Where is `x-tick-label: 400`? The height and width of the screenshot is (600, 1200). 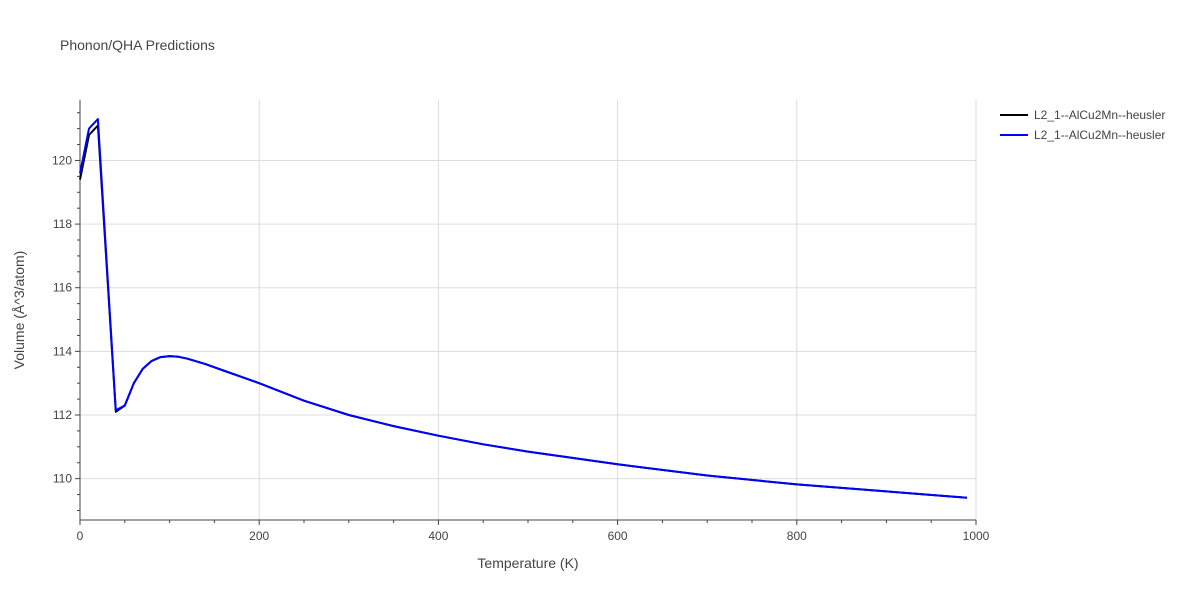 x-tick-label: 400 is located at coordinates (438, 536).